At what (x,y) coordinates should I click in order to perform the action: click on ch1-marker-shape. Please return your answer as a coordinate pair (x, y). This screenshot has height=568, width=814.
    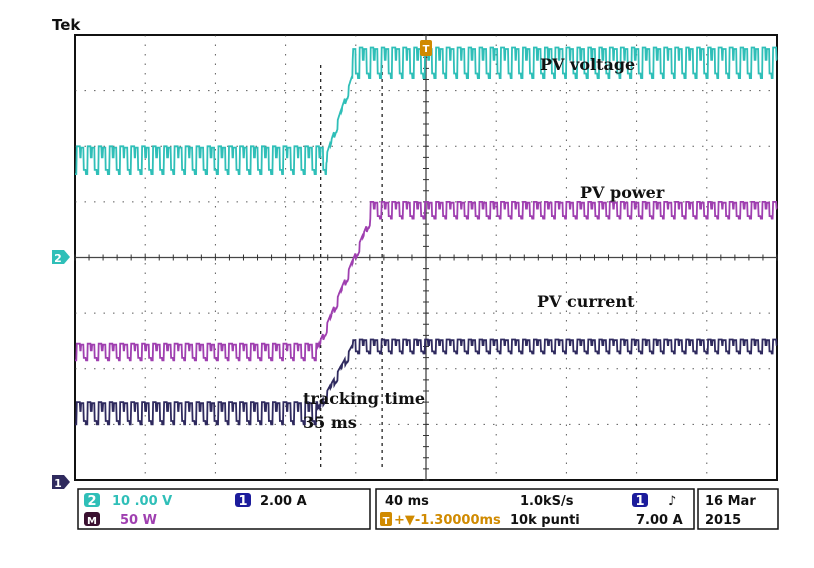
    Looking at the image, I should click on (61, 482).